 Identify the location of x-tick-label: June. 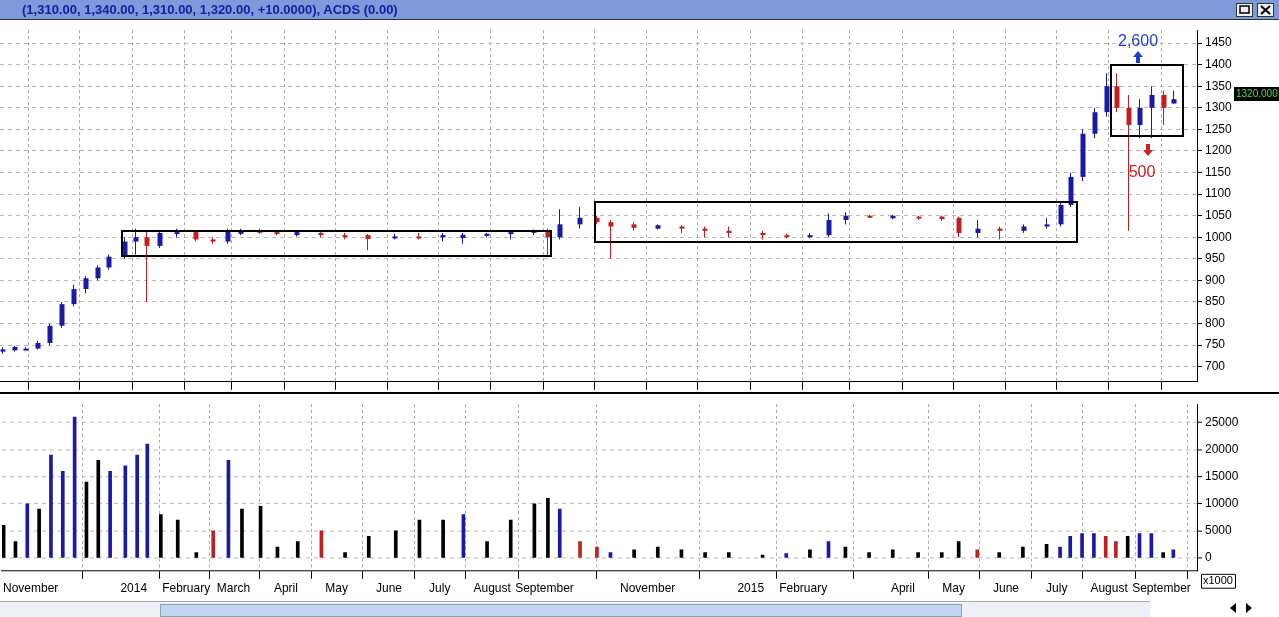
(389, 588).